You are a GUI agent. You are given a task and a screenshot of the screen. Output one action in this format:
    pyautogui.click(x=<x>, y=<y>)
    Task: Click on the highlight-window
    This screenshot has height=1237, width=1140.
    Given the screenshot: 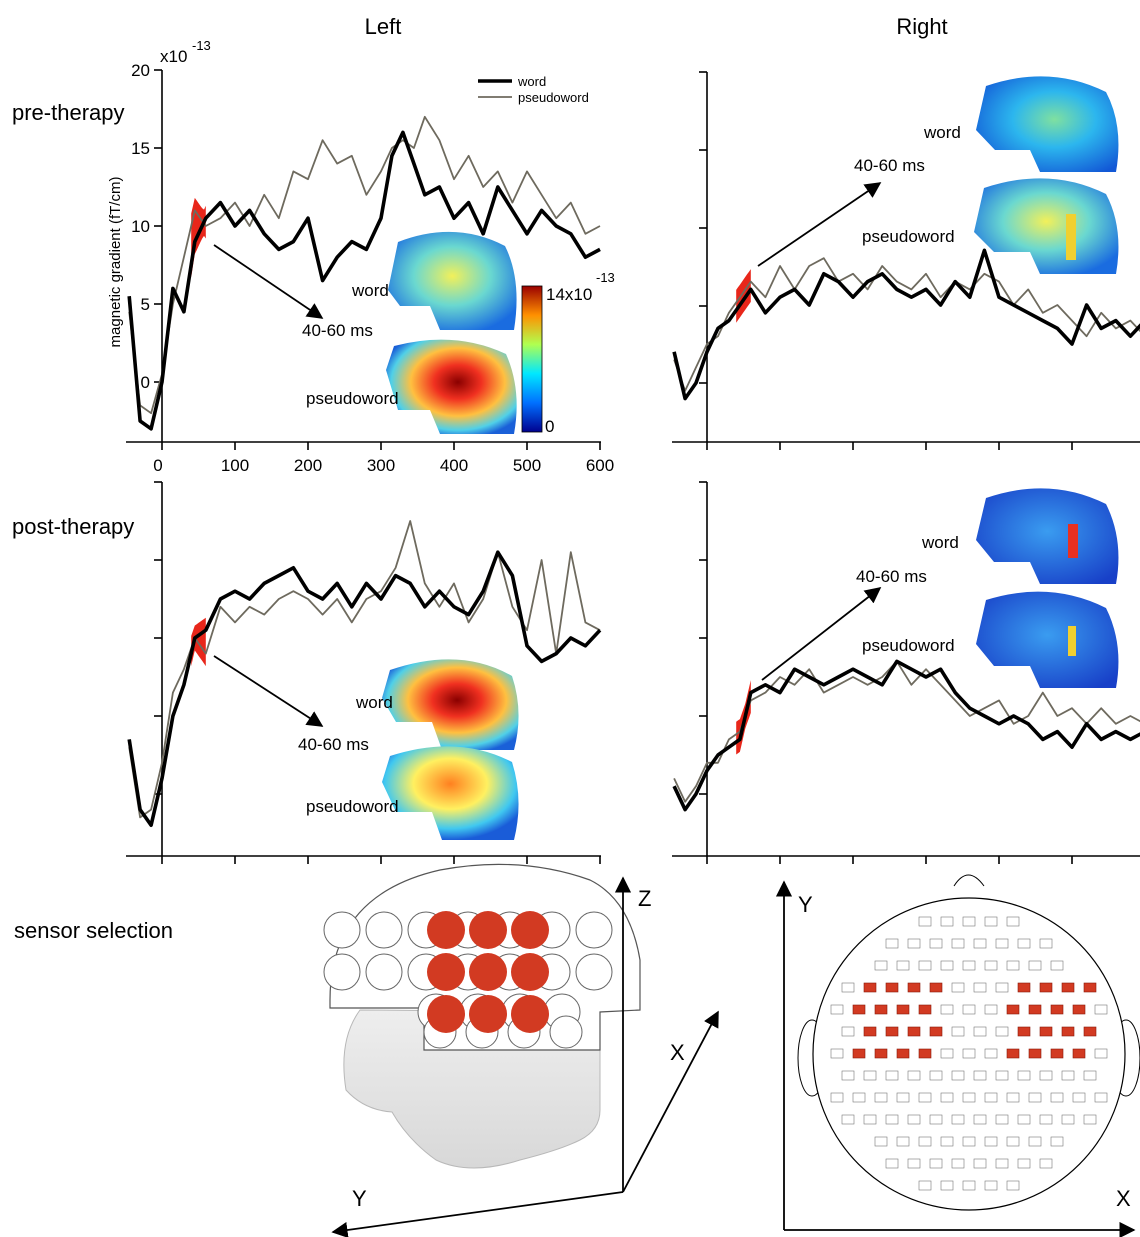 What is the action you would take?
    pyautogui.click(x=743, y=296)
    